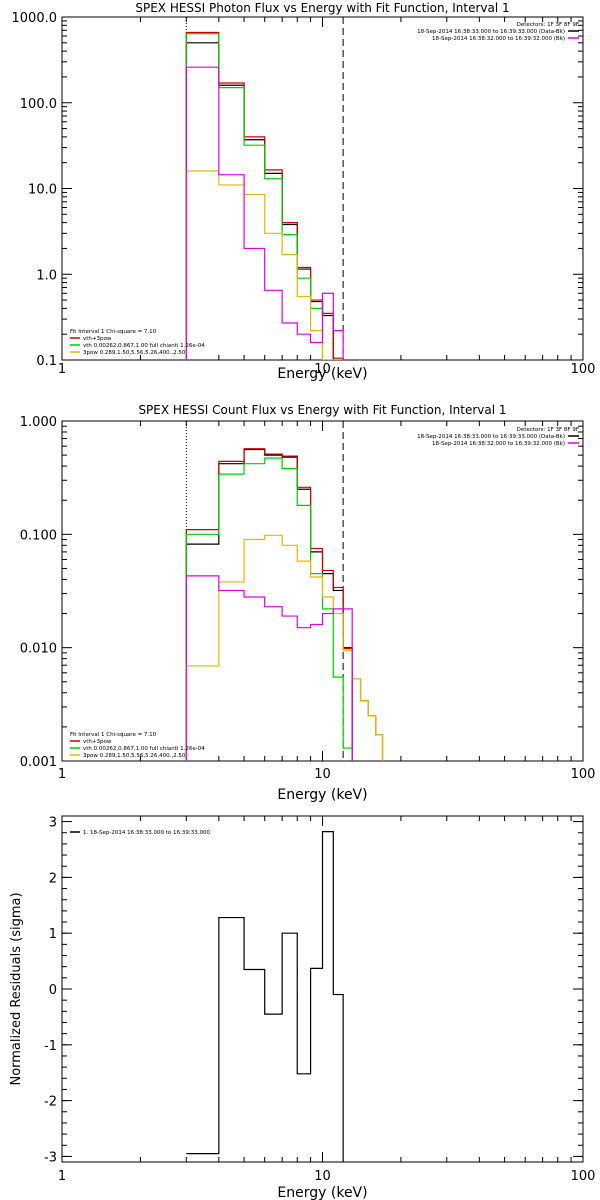 This screenshot has height=1200, width=600. I want to click on y-tick-label: 0, so click(53, 990).